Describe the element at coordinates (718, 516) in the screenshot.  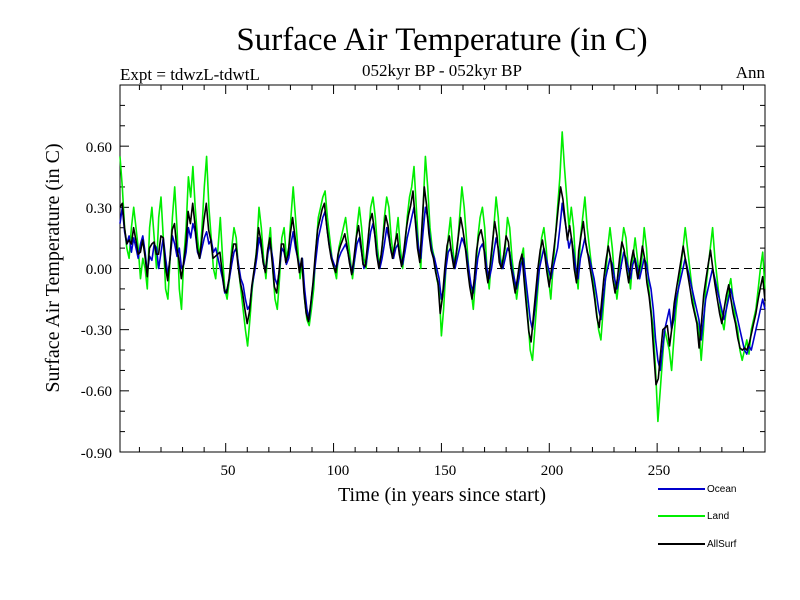
I see `legend-label-land: Land` at that location.